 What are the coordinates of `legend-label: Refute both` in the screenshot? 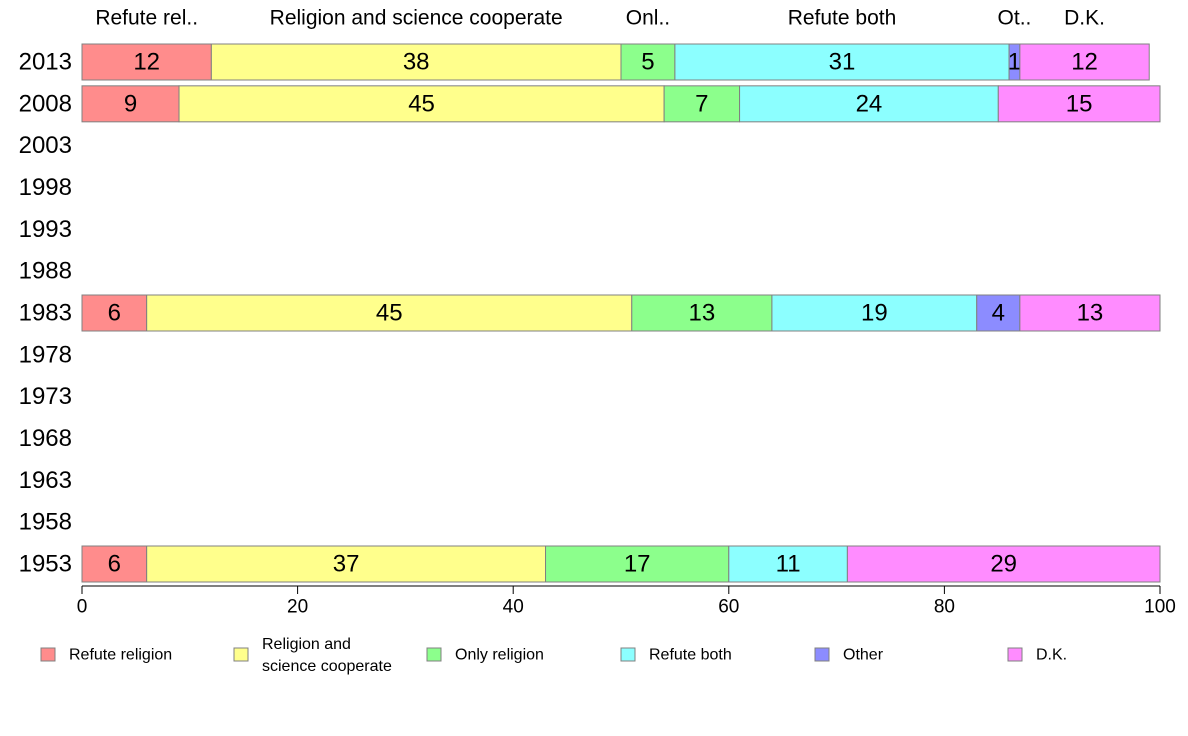 It's located at (690, 655).